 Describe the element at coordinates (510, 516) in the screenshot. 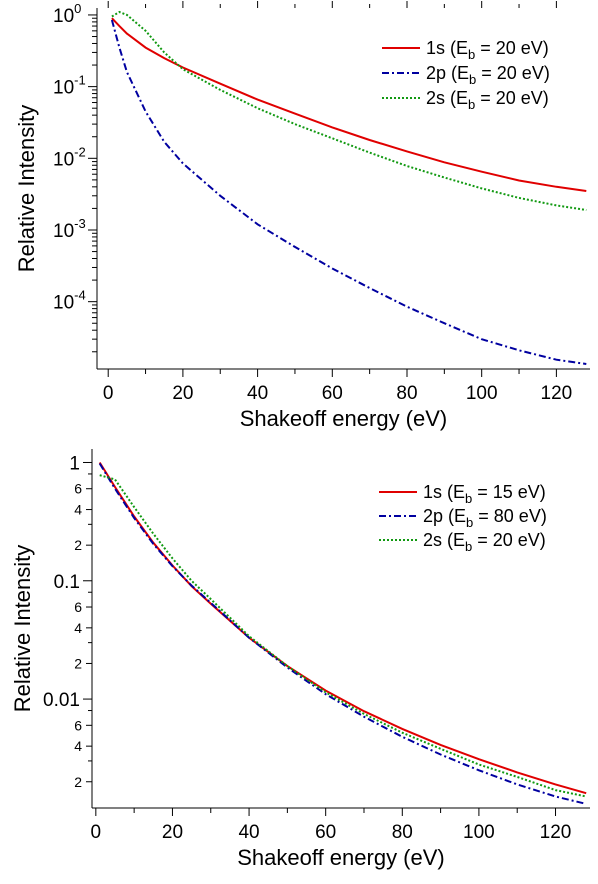

I see `legend-label-suffix: = 80 eV)` at that location.